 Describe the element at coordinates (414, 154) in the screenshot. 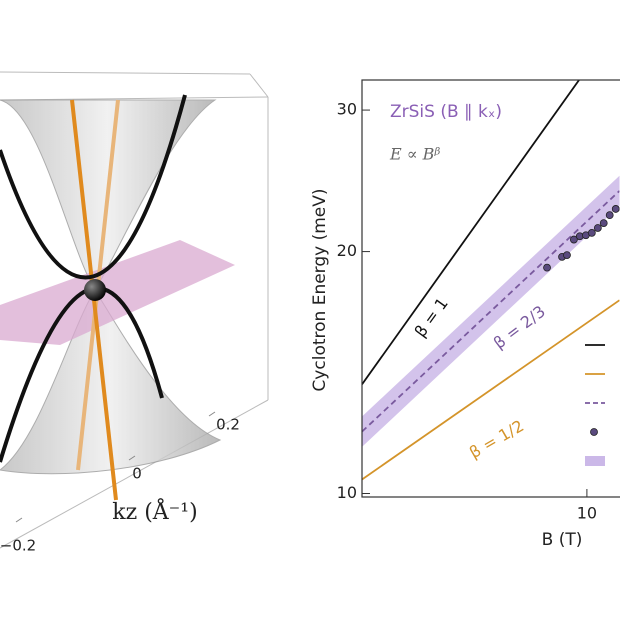

I see `formula: E ∝ Bᵝ` at that location.